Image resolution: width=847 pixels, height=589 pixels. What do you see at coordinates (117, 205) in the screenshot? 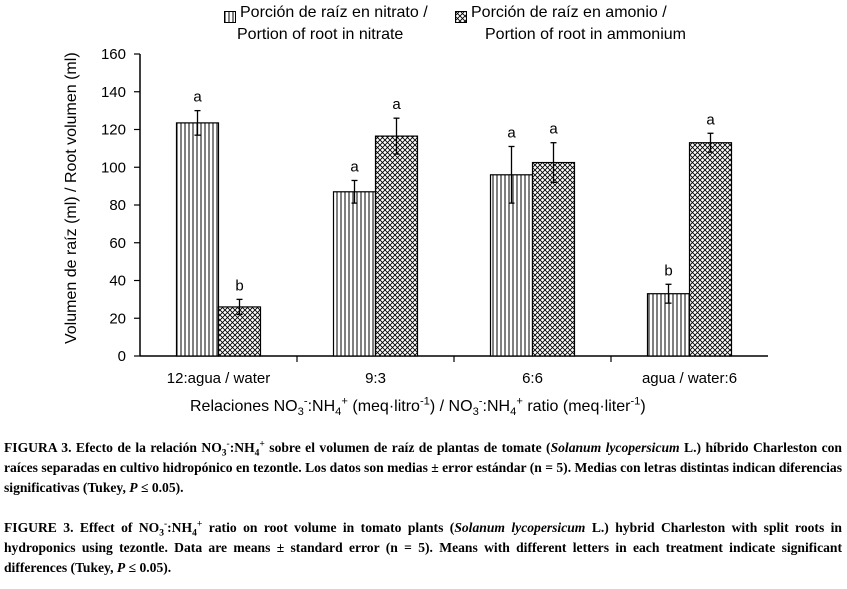
I see `y-tick-label: 80` at bounding box center [117, 205].